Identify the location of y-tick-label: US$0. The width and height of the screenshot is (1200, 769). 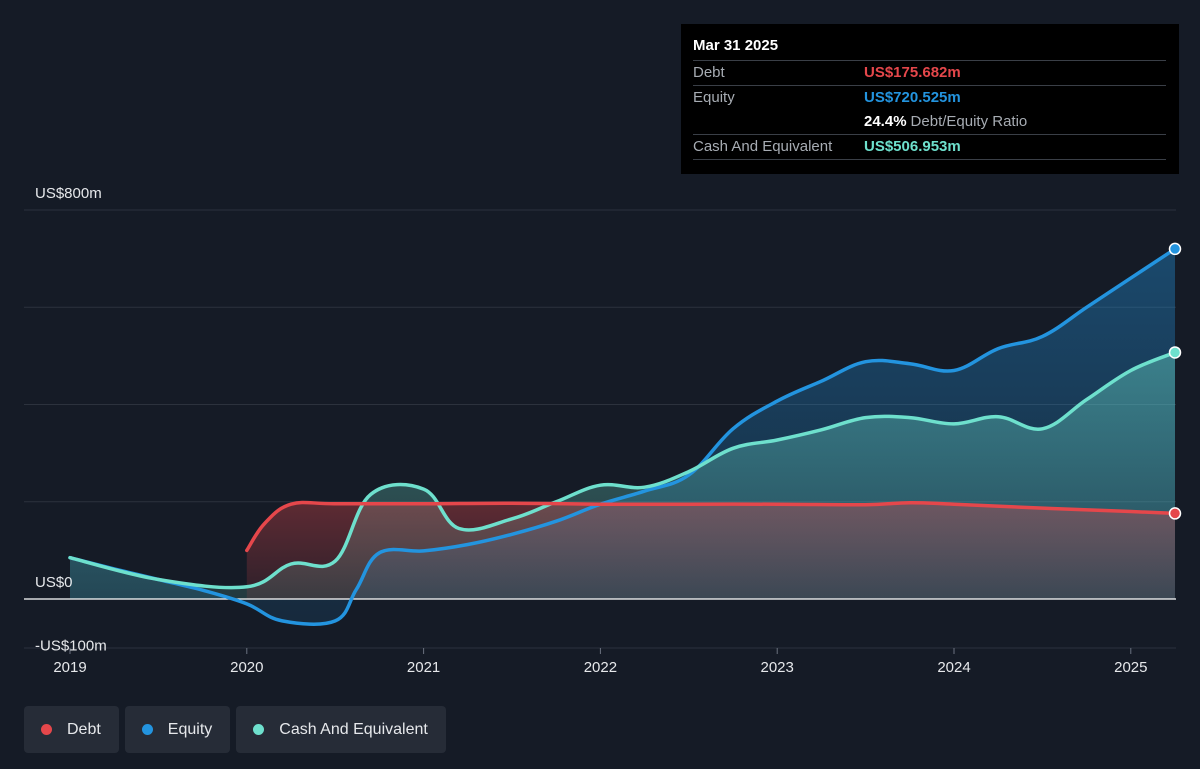
(54, 582).